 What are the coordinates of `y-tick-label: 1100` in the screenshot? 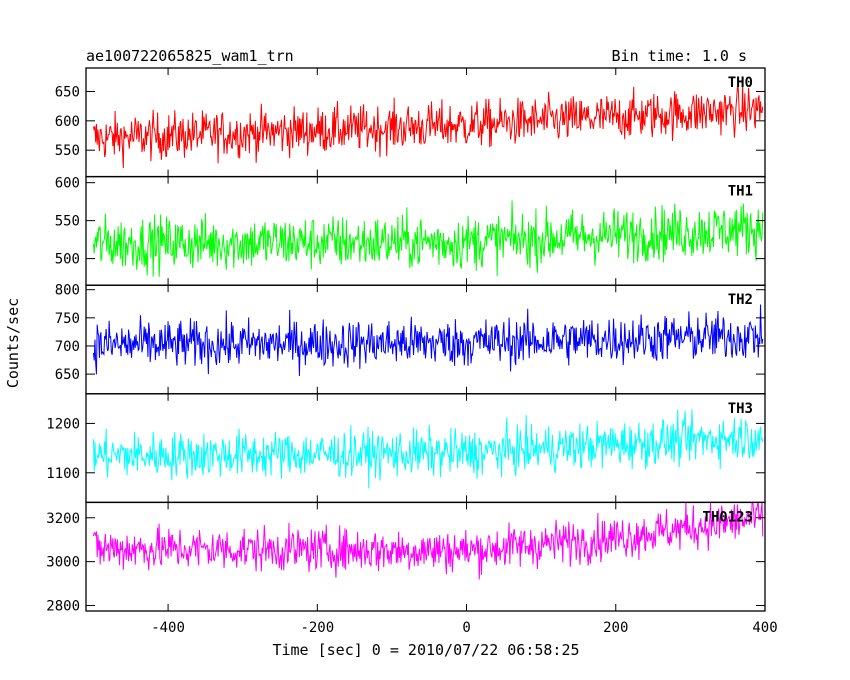 It's located at (63, 474).